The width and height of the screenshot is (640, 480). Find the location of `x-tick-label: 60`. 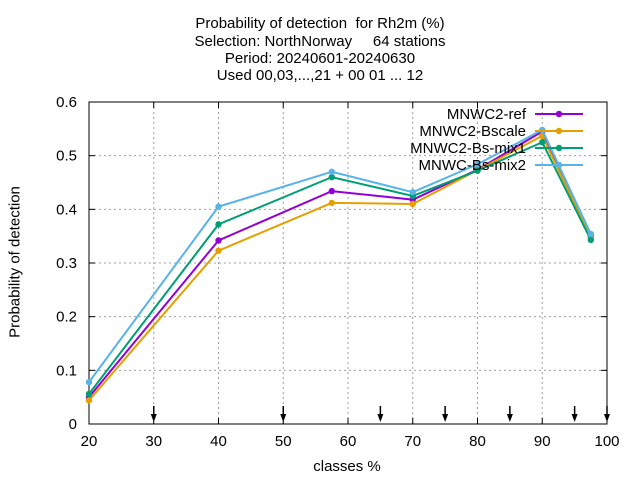

x-tick-label: 60 is located at coordinates (348, 441).